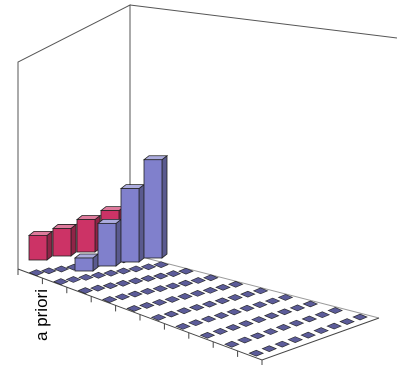 The width and height of the screenshot is (397, 370). What do you see at coordinates (73, 240) in the screenshot?
I see `bar-s0-1-side` at bounding box center [73, 240].